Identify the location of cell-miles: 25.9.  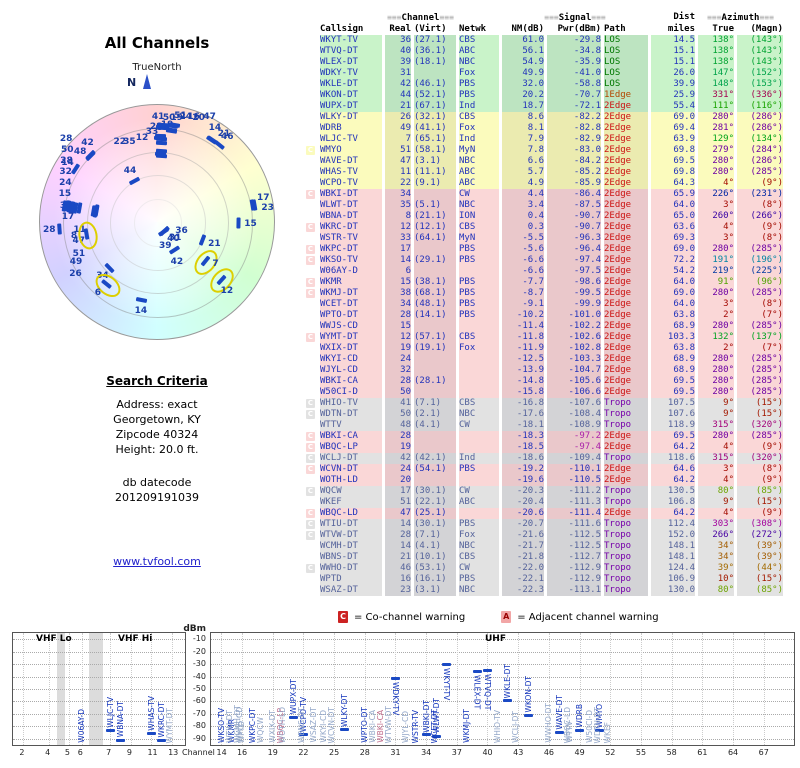
(673, 95).